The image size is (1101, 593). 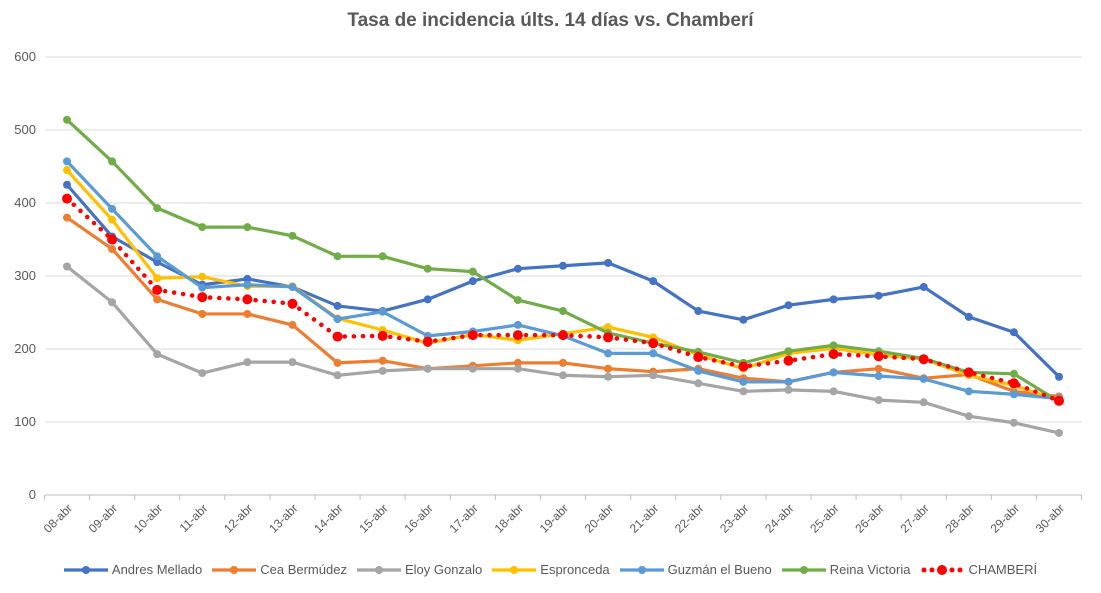 I want to click on y-tick-label: 0, so click(x=32, y=494).